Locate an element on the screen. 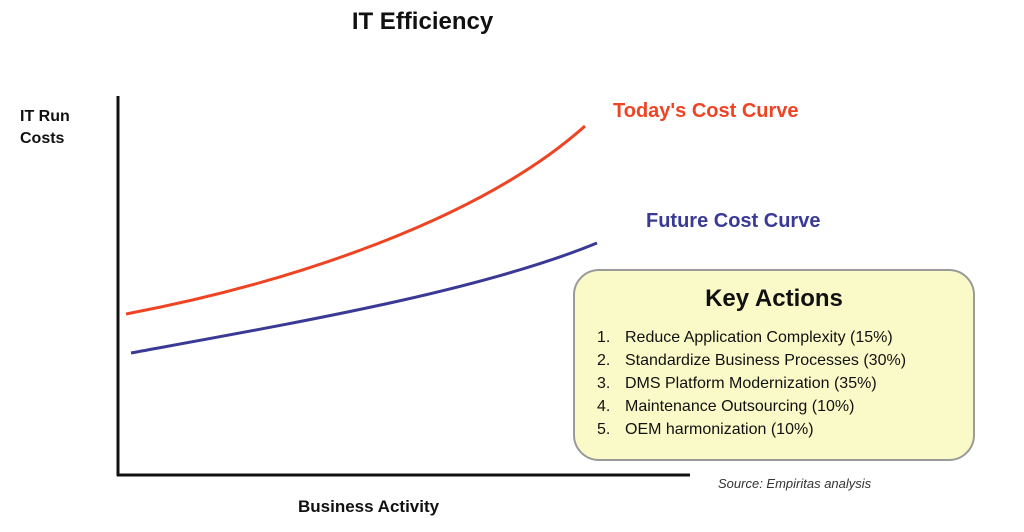  y-axis-label-line-2: Costs is located at coordinates (42, 138).